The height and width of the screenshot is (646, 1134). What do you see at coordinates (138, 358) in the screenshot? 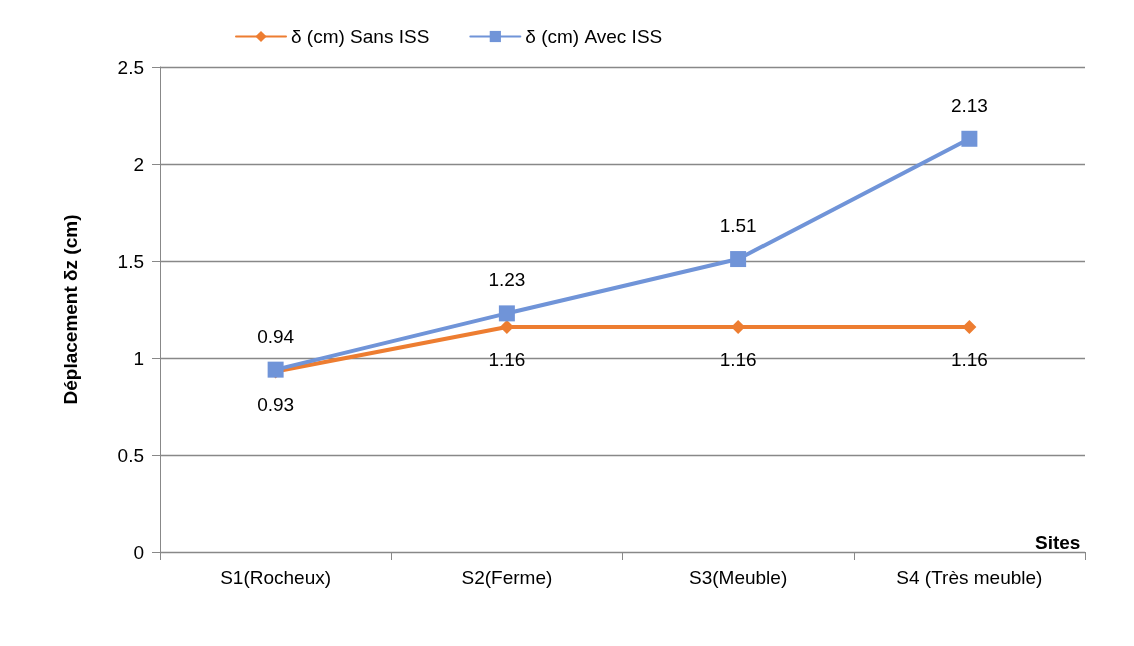
I see `y-tick-label: 1` at bounding box center [138, 358].